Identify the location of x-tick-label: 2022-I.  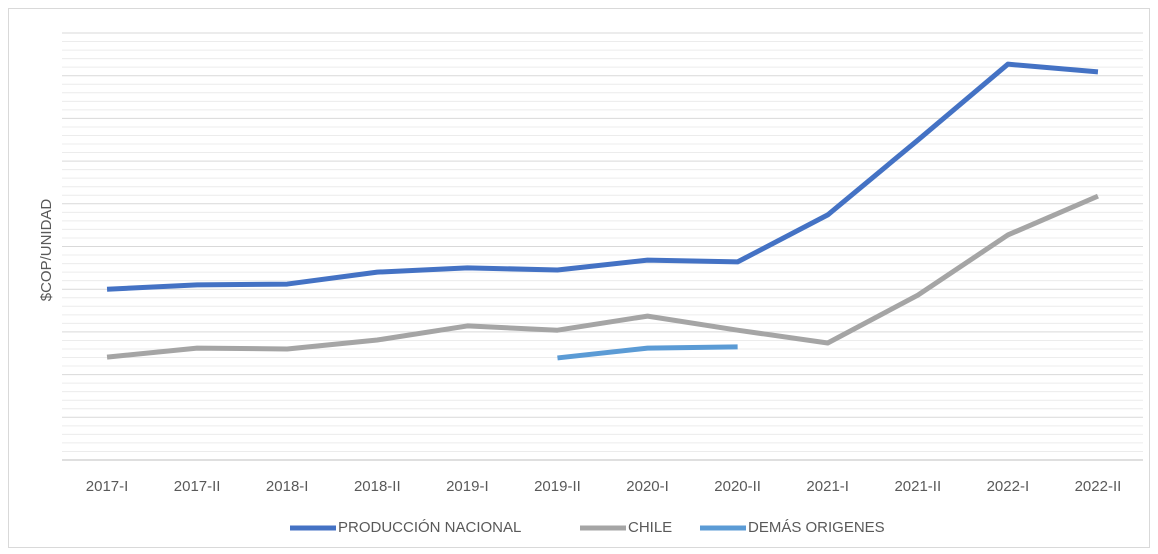
(1008, 486).